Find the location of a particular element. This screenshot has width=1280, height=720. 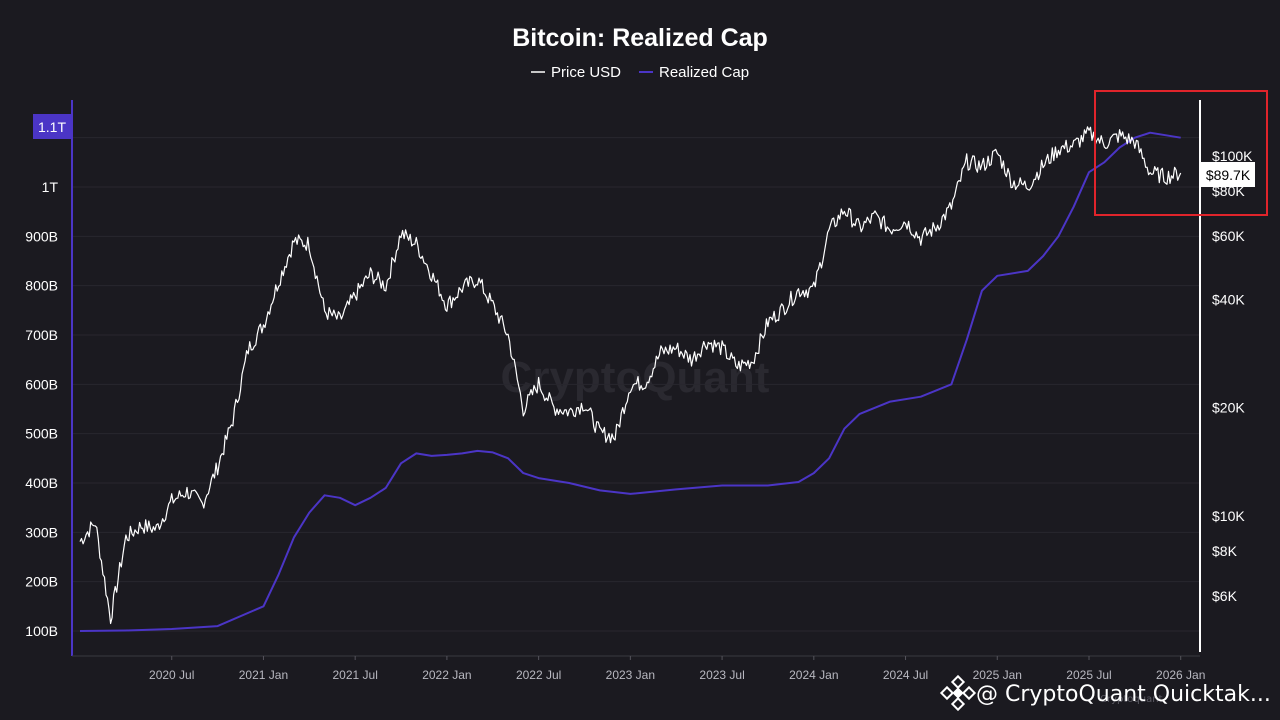

left-current-badge: 1.1T is located at coordinates (52, 126).